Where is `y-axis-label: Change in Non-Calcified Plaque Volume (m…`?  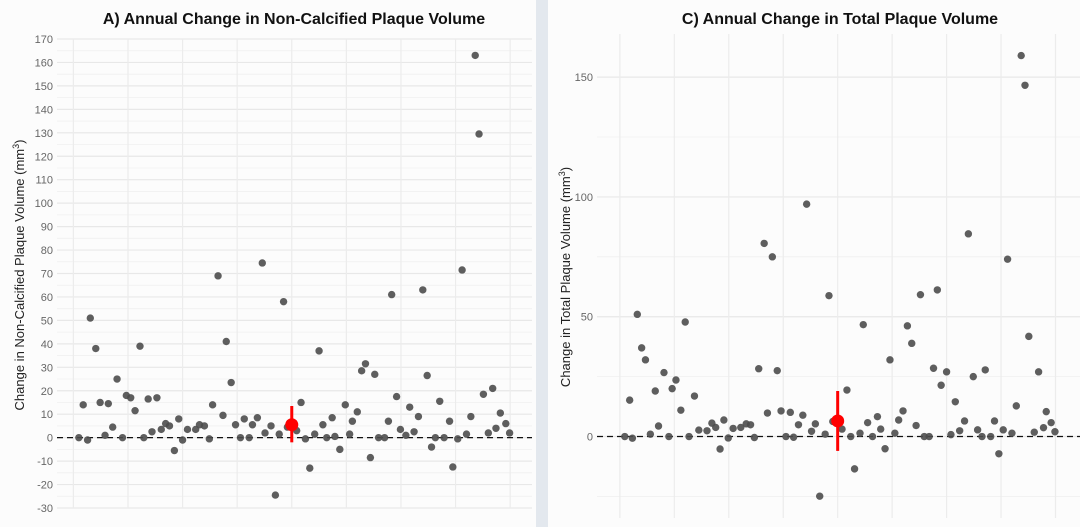
y-axis-label: Change in Non-Calcified Plaque Volume (m… is located at coordinates (19, 275).